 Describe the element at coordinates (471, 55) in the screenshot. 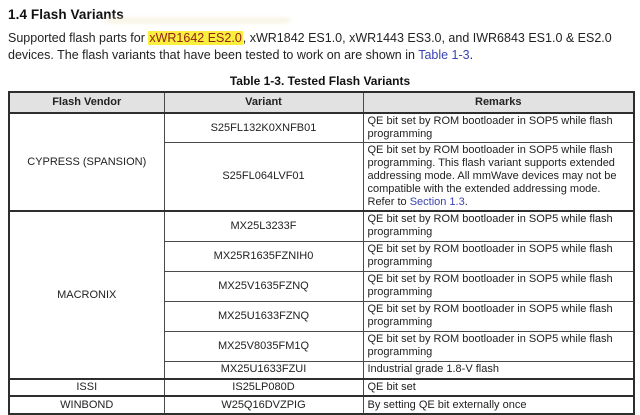

I see `intro-text-end: .` at that location.